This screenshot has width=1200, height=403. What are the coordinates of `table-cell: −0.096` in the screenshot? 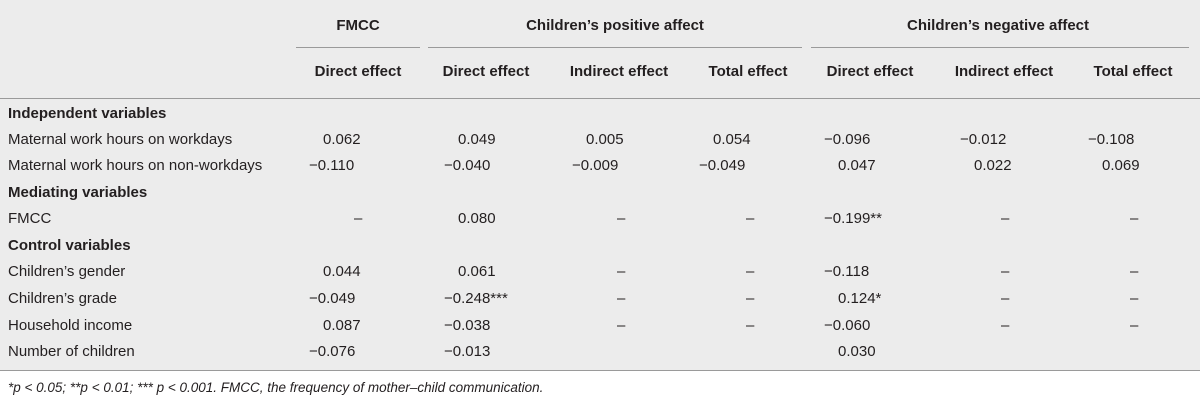 It's located at (847, 139).